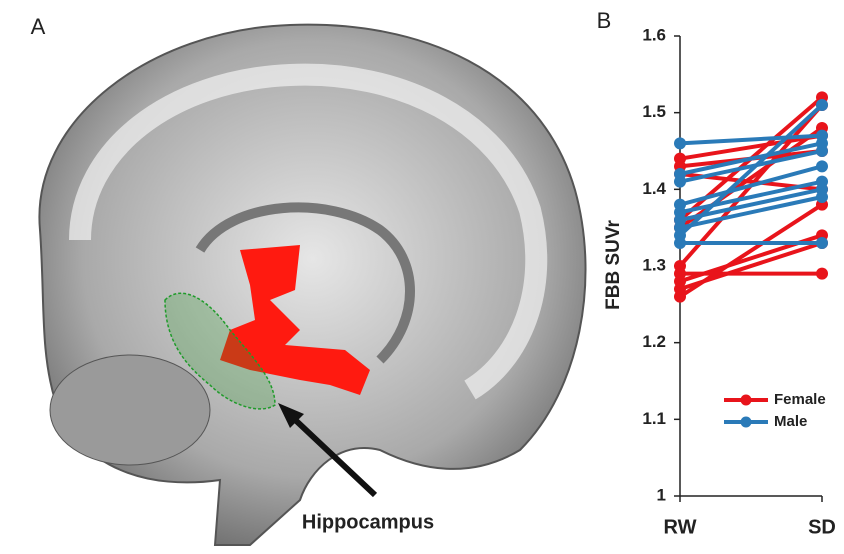  What do you see at coordinates (38, 26) in the screenshot?
I see `panel-label: A` at bounding box center [38, 26].